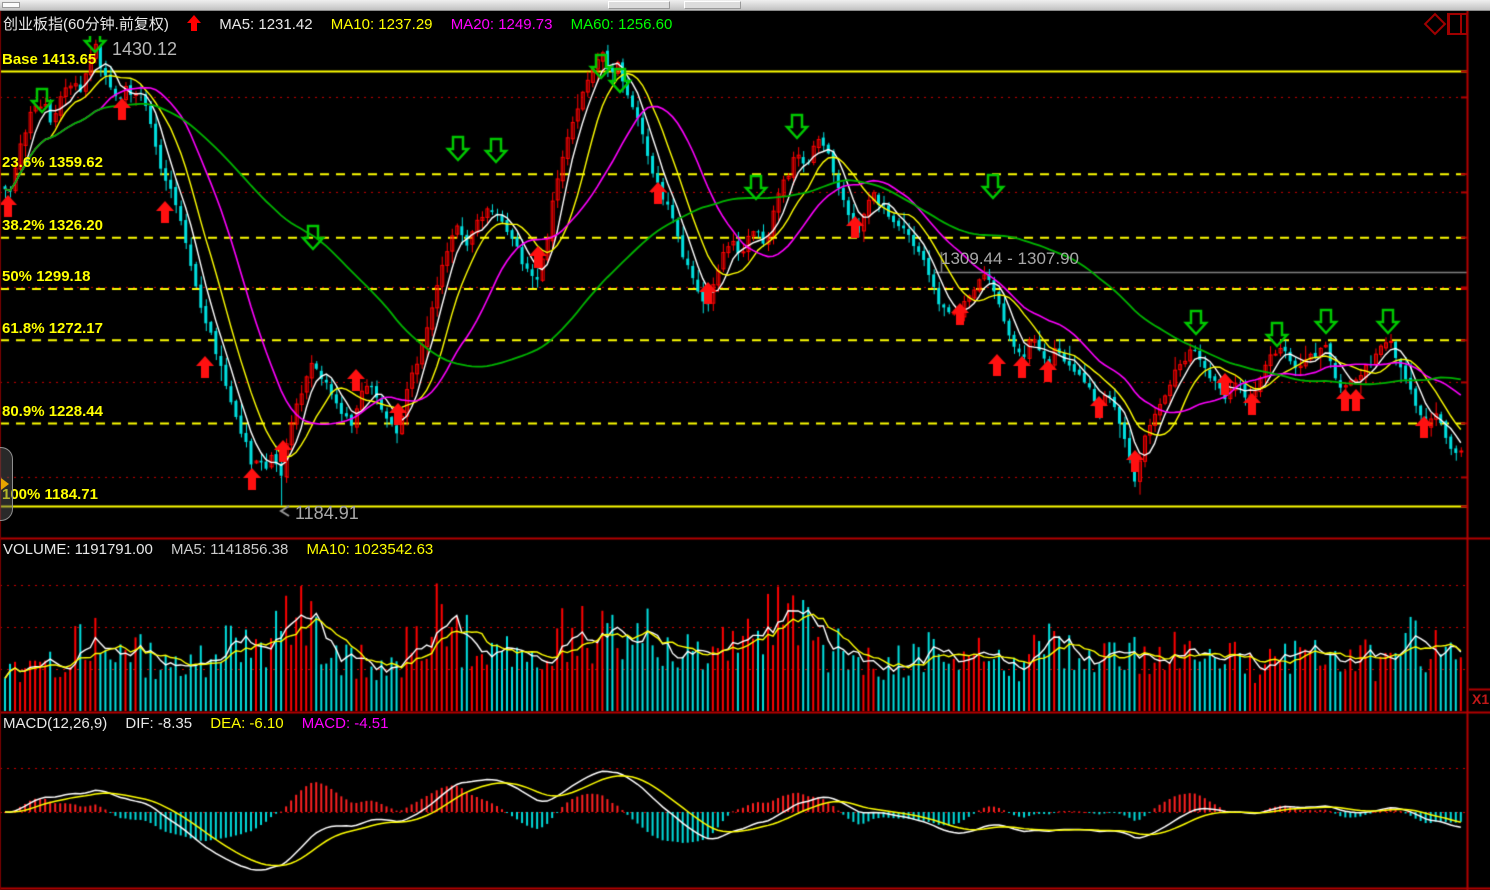 This screenshot has height=890, width=1490. What do you see at coordinates (52, 328) in the screenshot?
I see `fib-level-label: 61.8% 1272.17` at bounding box center [52, 328].